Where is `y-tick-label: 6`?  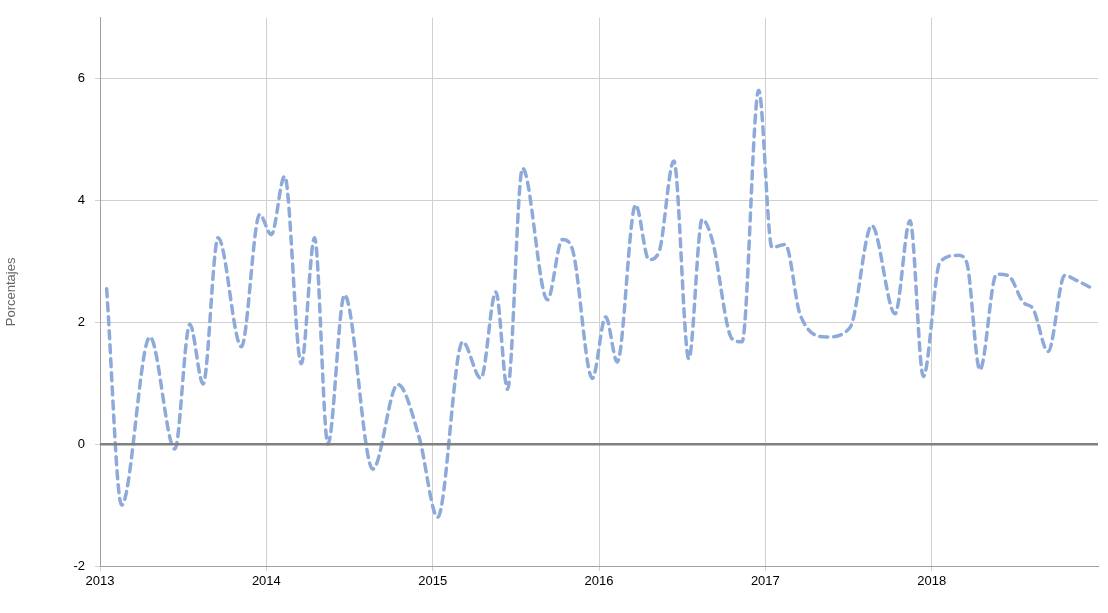 y-tick-label: 6 is located at coordinates (81, 78).